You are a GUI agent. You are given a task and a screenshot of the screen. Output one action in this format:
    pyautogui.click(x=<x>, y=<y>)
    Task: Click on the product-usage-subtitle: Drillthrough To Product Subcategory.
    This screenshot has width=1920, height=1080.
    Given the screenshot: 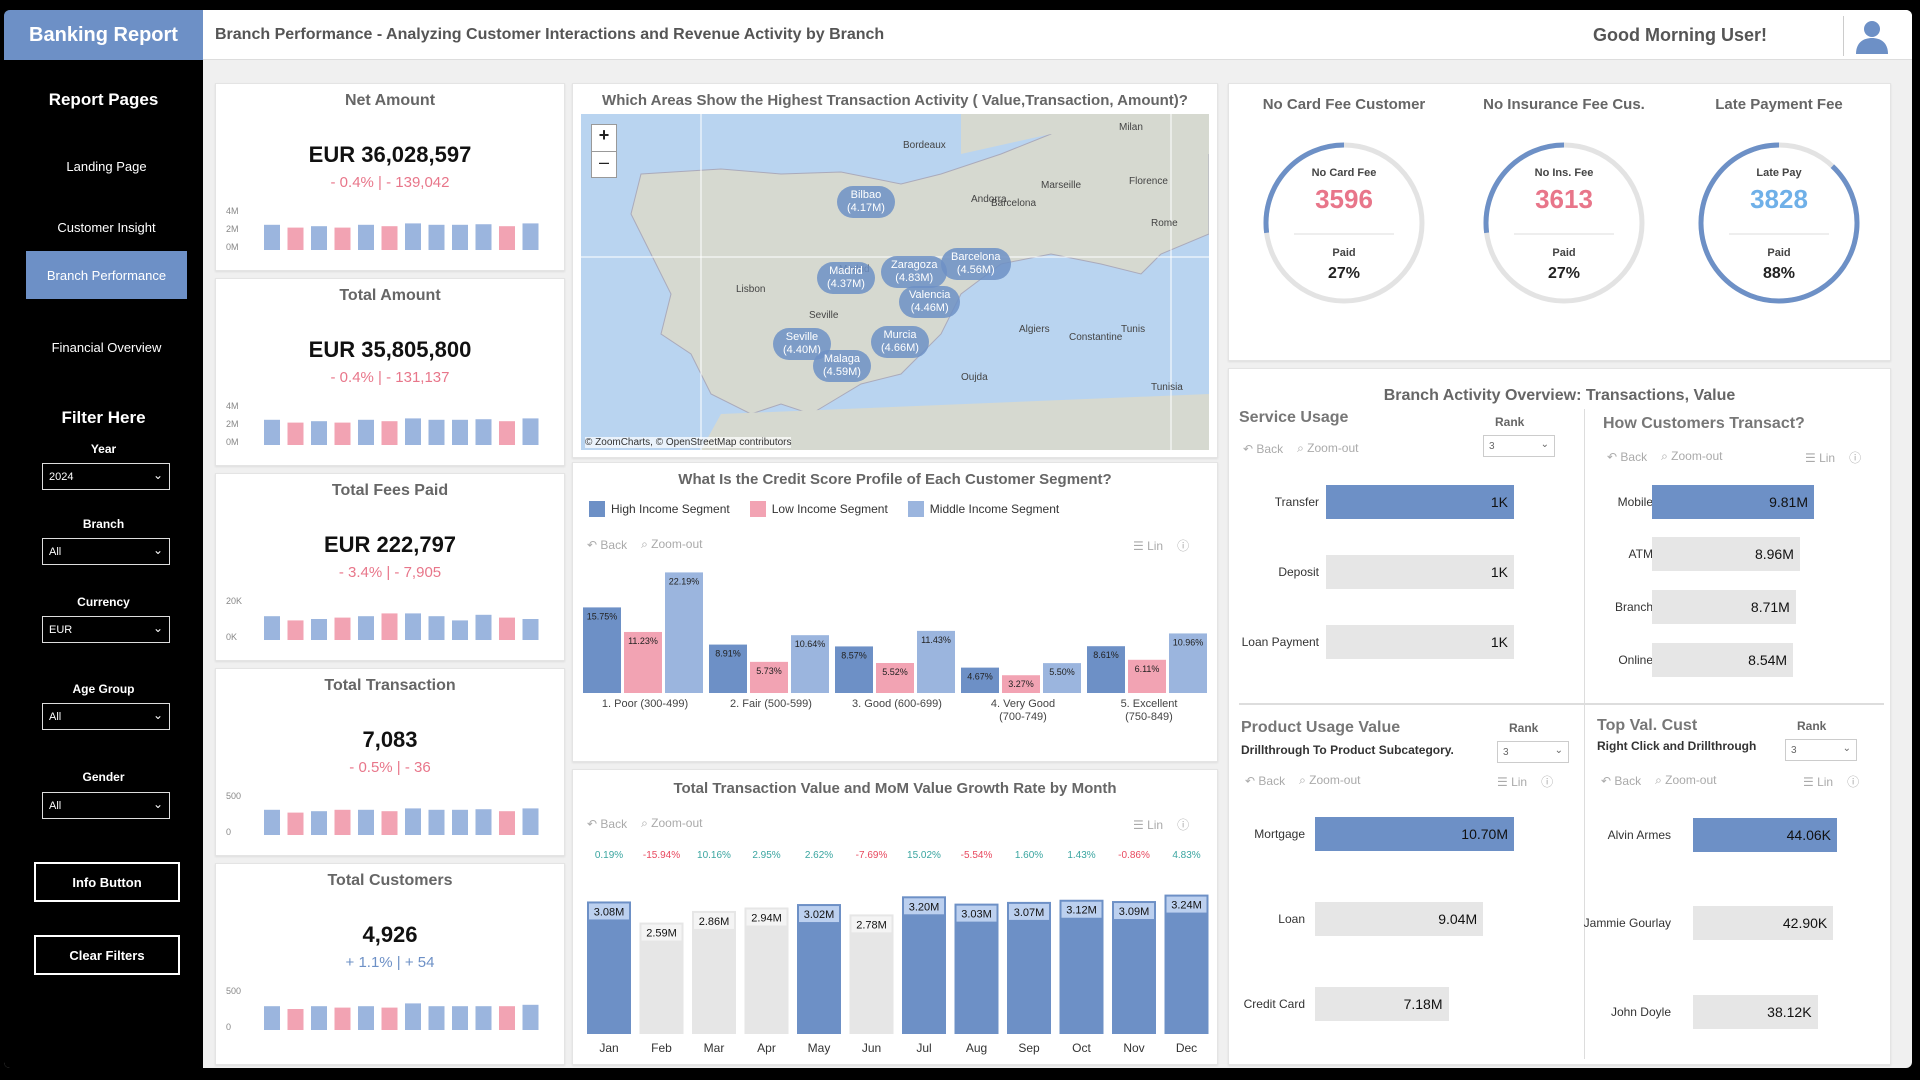 What is the action you would take?
    pyautogui.click(x=1347, y=750)
    